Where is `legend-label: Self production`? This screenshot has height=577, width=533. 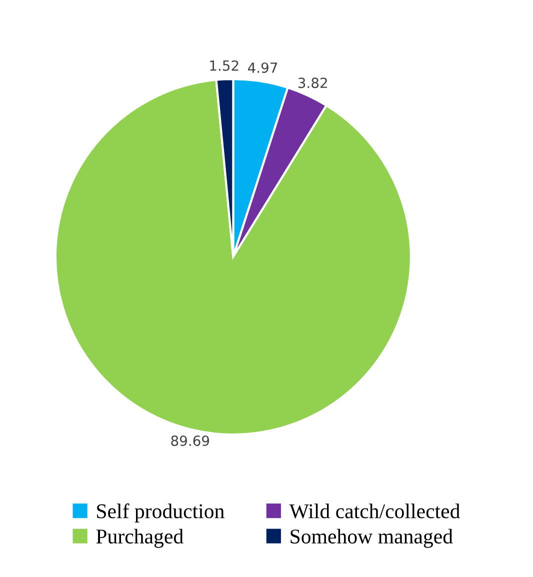
legend-label: Self production is located at coordinates (160, 513).